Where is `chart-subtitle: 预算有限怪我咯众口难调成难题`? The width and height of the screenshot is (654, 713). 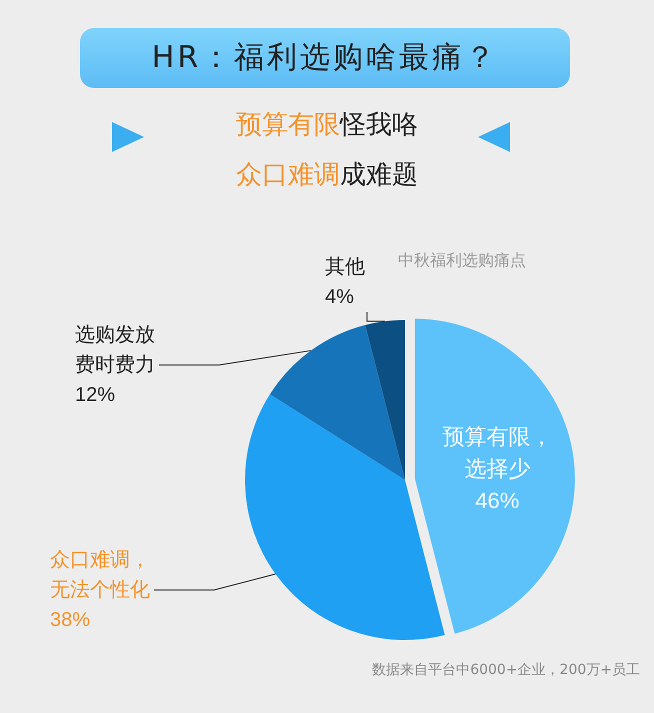
chart-subtitle: 预算有限怪我咯众口难调成难题 is located at coordinates (327, 150).